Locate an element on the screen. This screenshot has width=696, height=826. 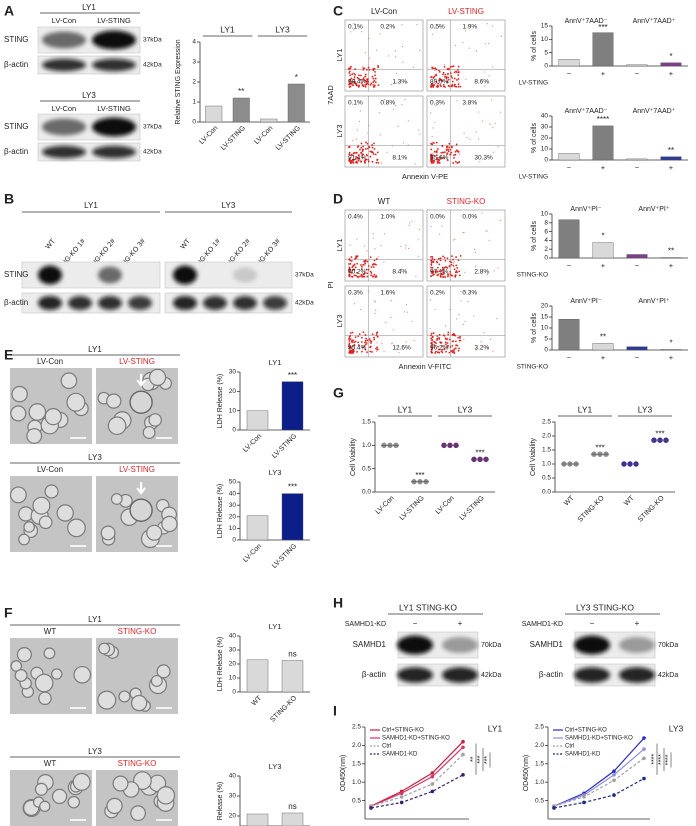
series-line is located at coordinates (417, 774).